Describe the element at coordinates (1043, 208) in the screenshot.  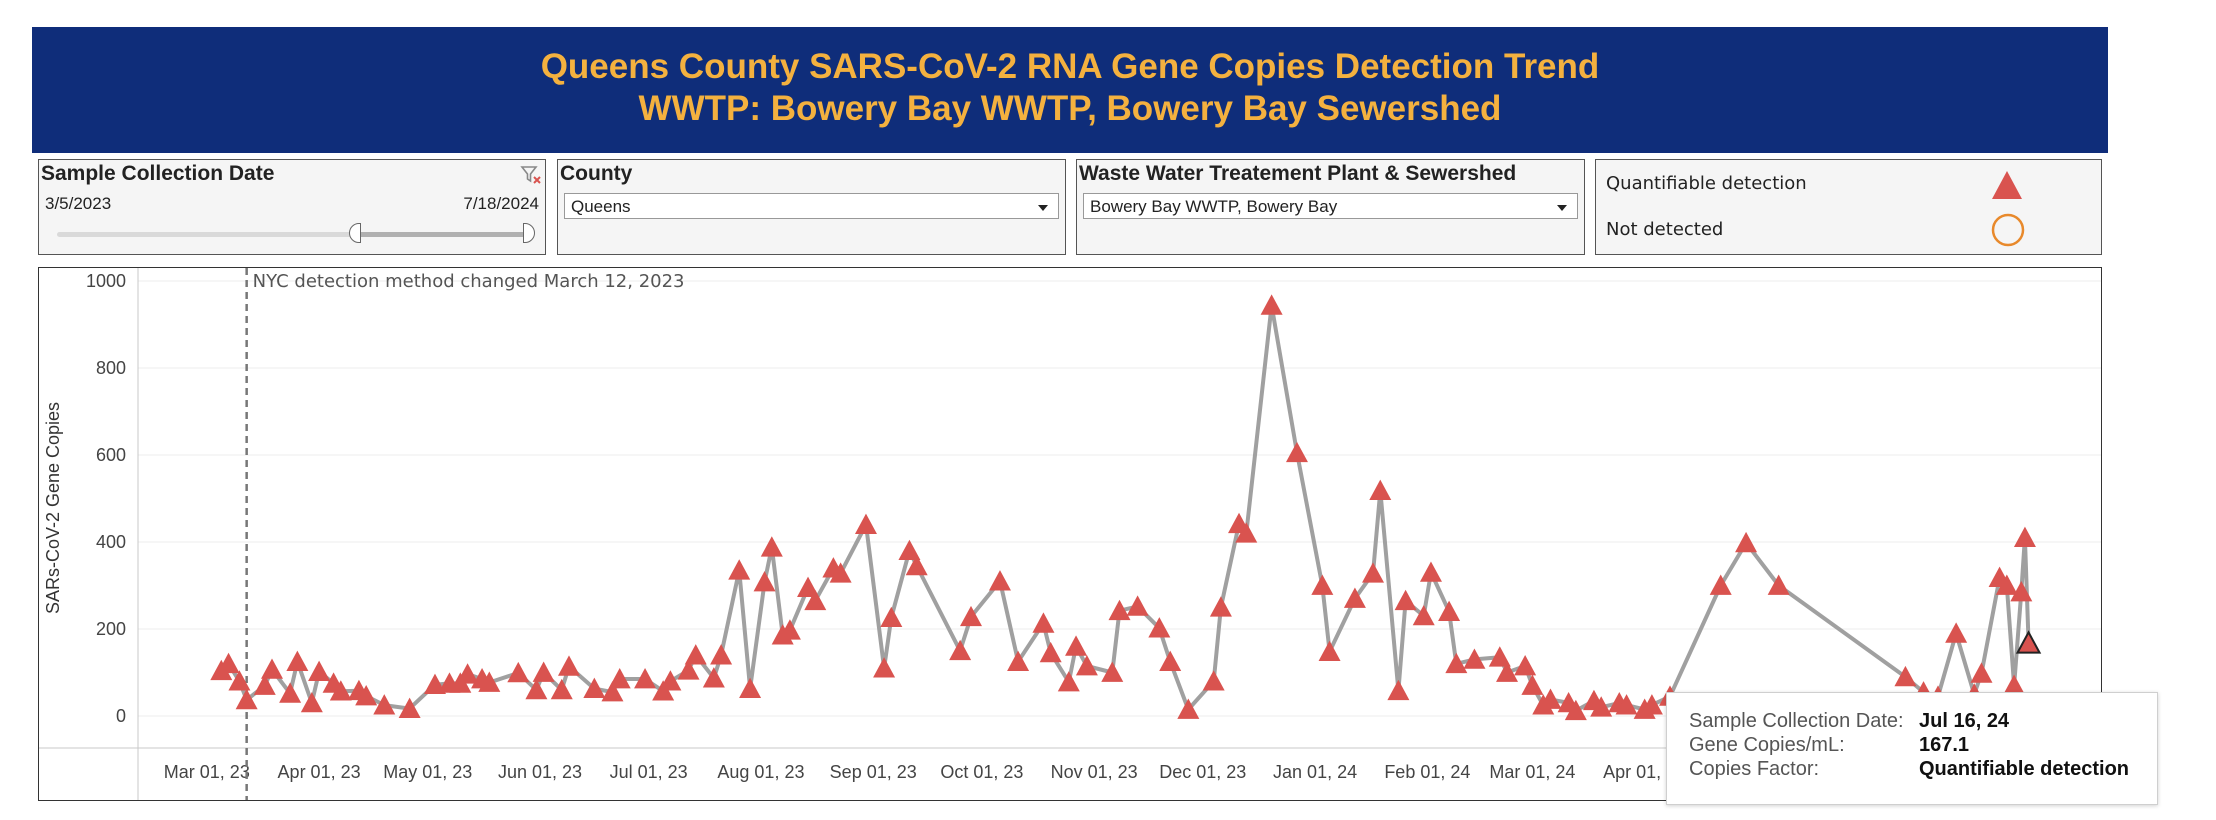
I see `chevron-down-icon` at that location.